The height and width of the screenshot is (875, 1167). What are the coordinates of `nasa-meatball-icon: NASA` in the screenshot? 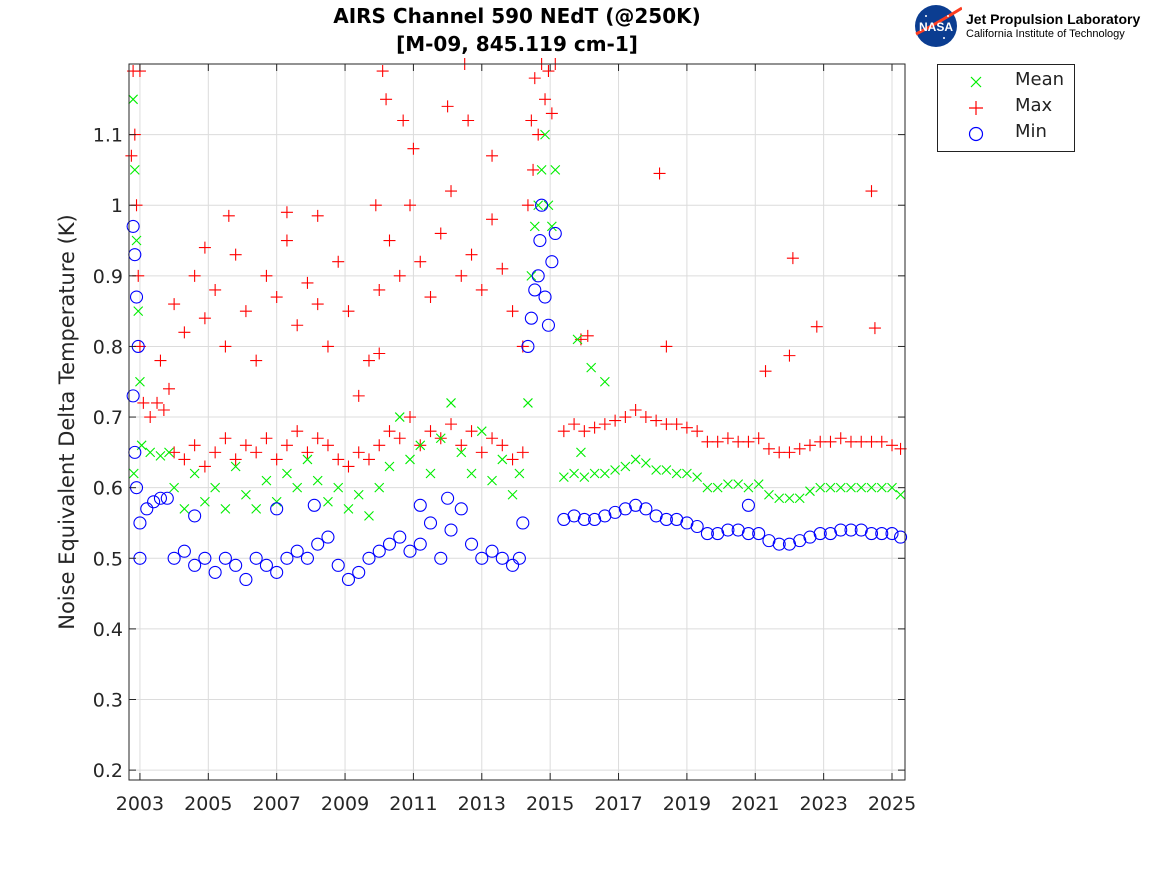 It's located at (939, 26).